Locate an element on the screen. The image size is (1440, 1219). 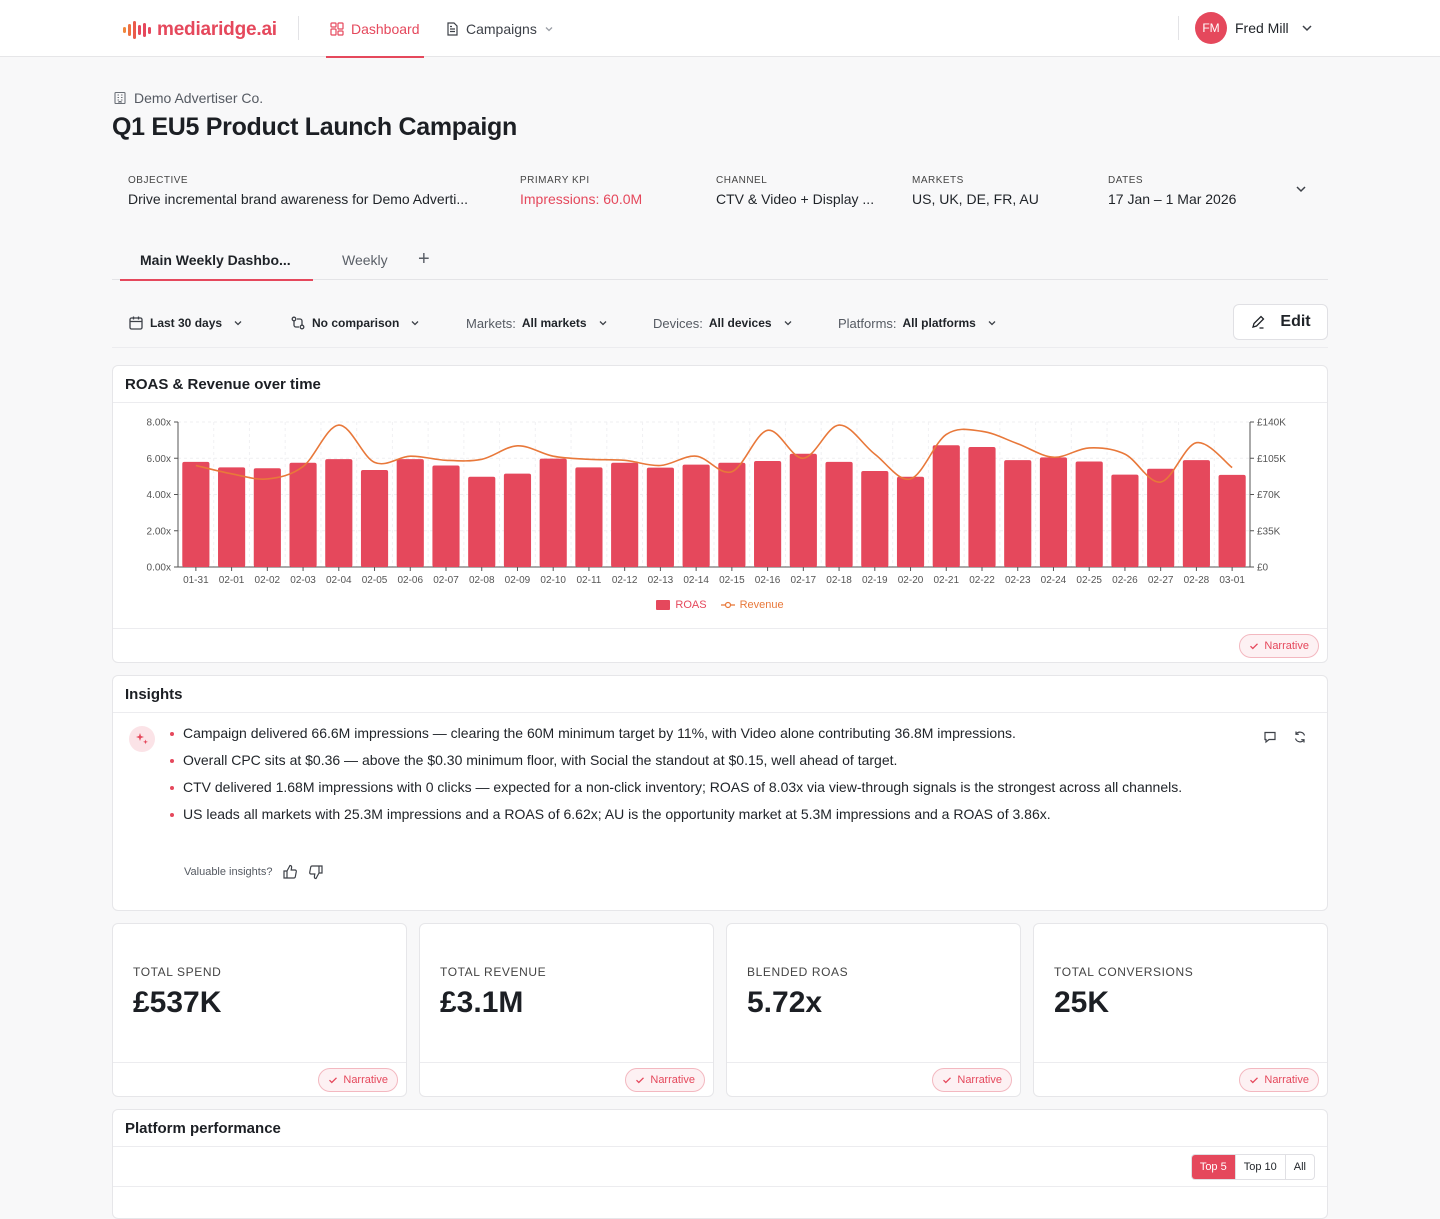
brand-logo: mediaridge.ai is located at coordinates (200, 30).